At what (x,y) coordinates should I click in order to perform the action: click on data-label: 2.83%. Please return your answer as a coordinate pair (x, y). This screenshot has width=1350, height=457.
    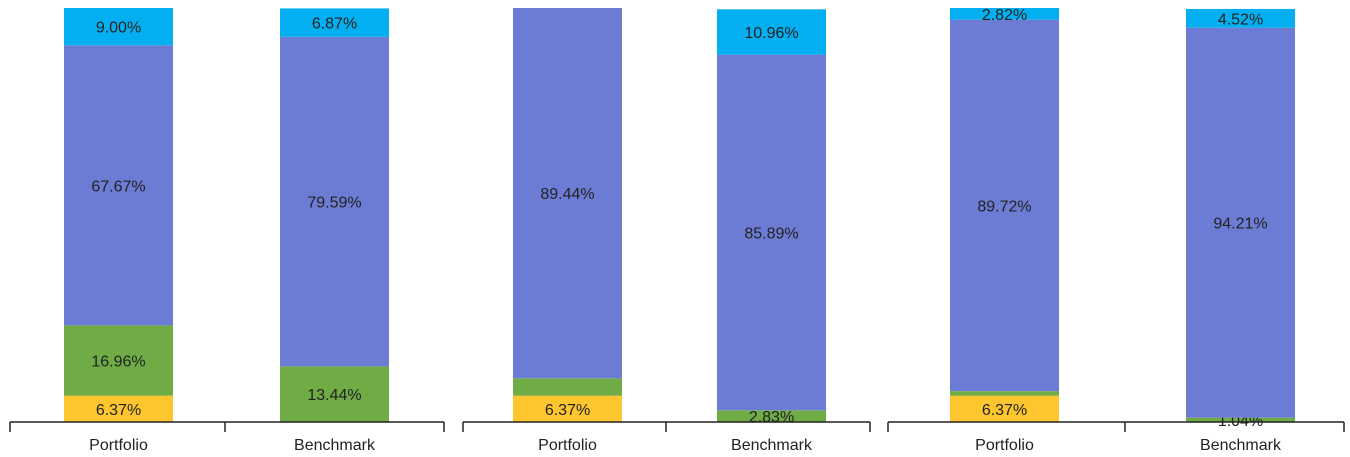
    Looking at the image, I should click on (771, 417).